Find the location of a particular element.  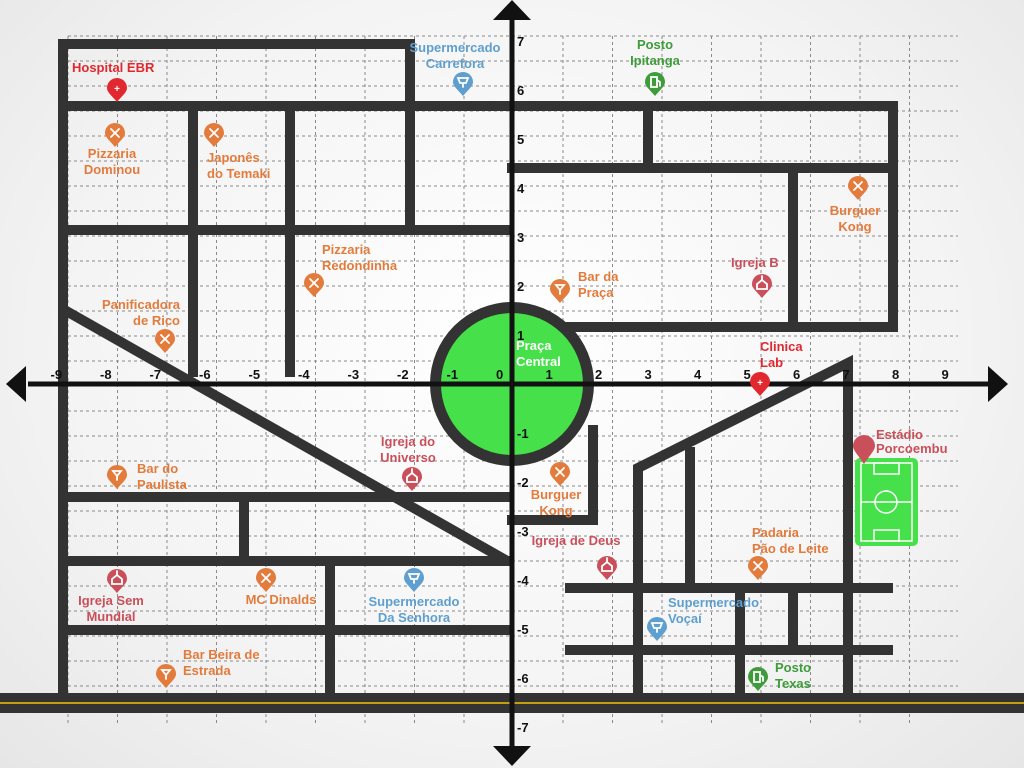

fuel-pin-icon is located at coordinates (758, 679).